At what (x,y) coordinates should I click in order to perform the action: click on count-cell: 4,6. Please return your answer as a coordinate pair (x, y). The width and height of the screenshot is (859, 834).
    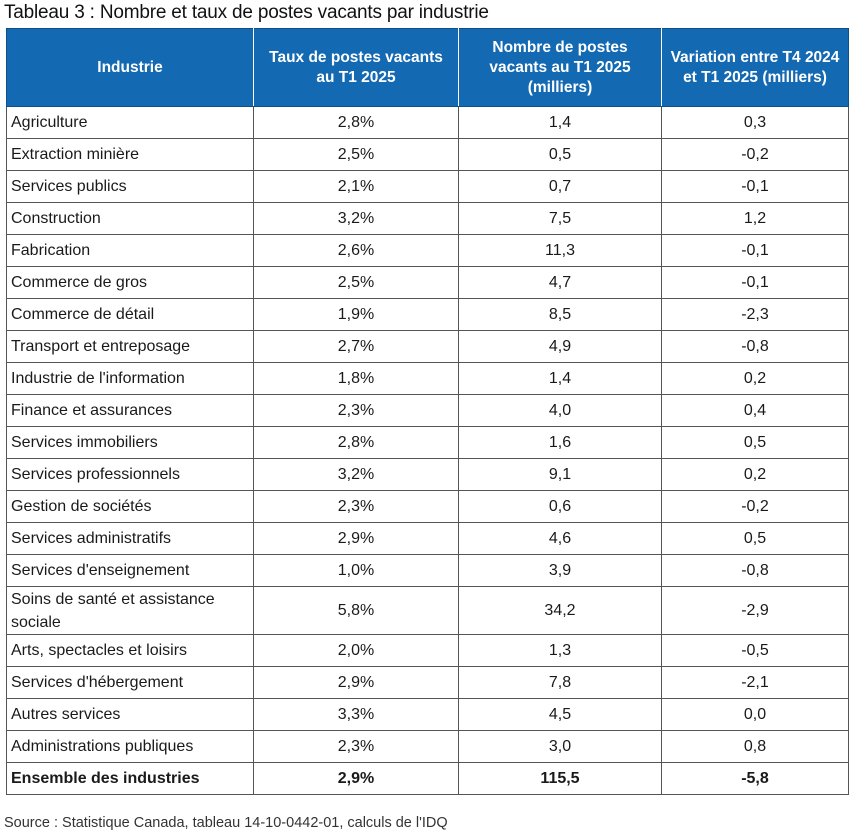
    Looking at the image, I should click on (560, 538).